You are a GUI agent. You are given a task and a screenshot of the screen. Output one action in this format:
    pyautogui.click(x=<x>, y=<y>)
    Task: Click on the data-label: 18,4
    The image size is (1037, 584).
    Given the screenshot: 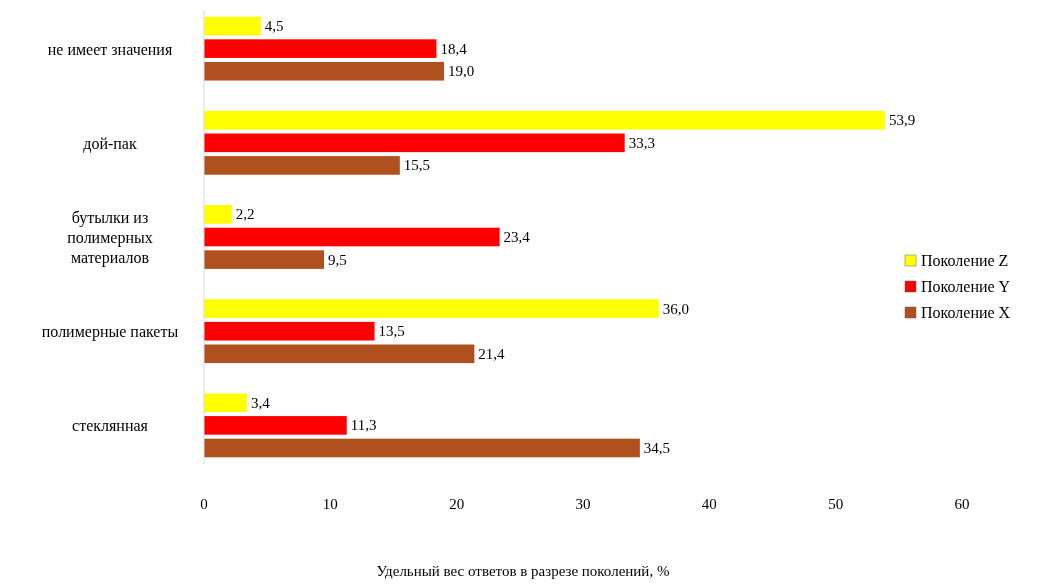 What is the action you would take?
    pyautogui.click(x=454, y=48)
    